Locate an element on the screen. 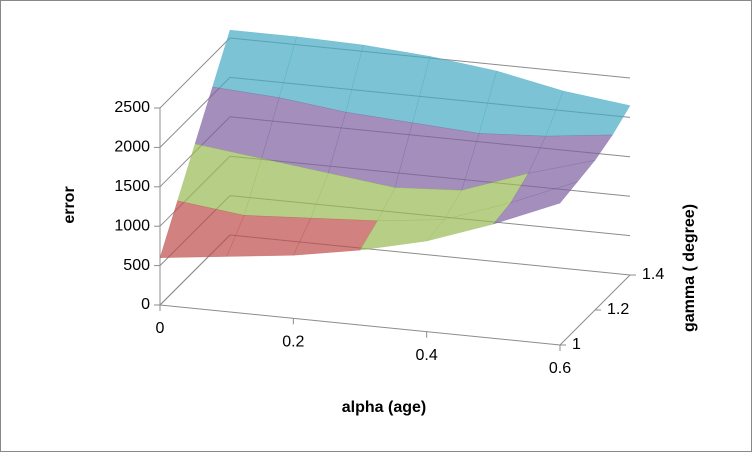  surface-patch is located at coordinates (535, 203).